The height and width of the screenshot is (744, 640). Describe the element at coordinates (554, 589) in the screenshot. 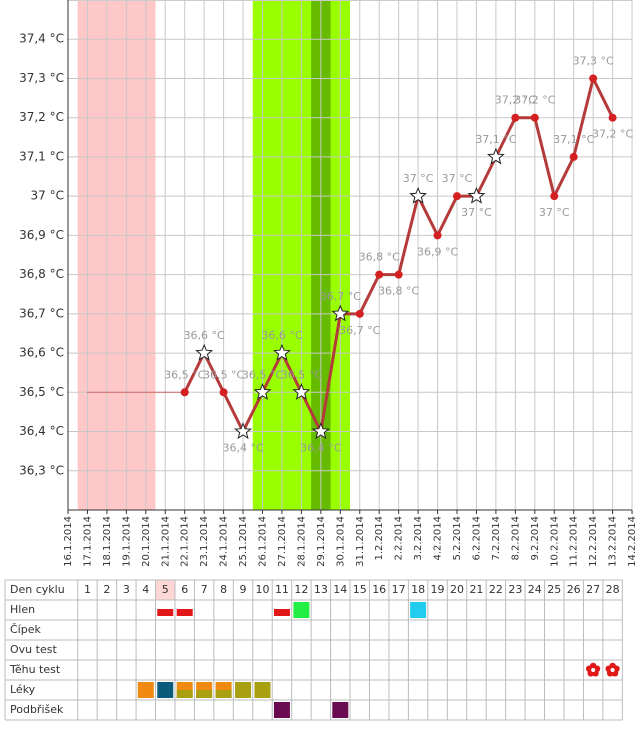

I see `day-number: 25` at that location.